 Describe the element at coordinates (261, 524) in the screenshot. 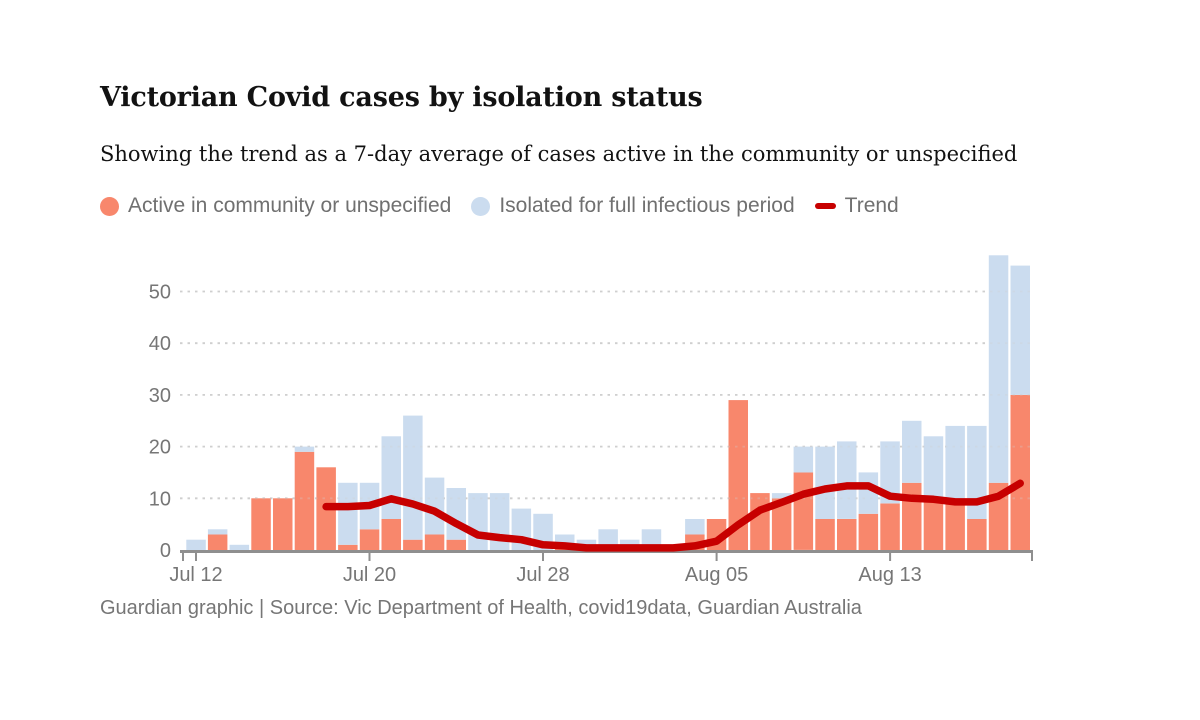

I see `bar-active-Jul 15` at that location.